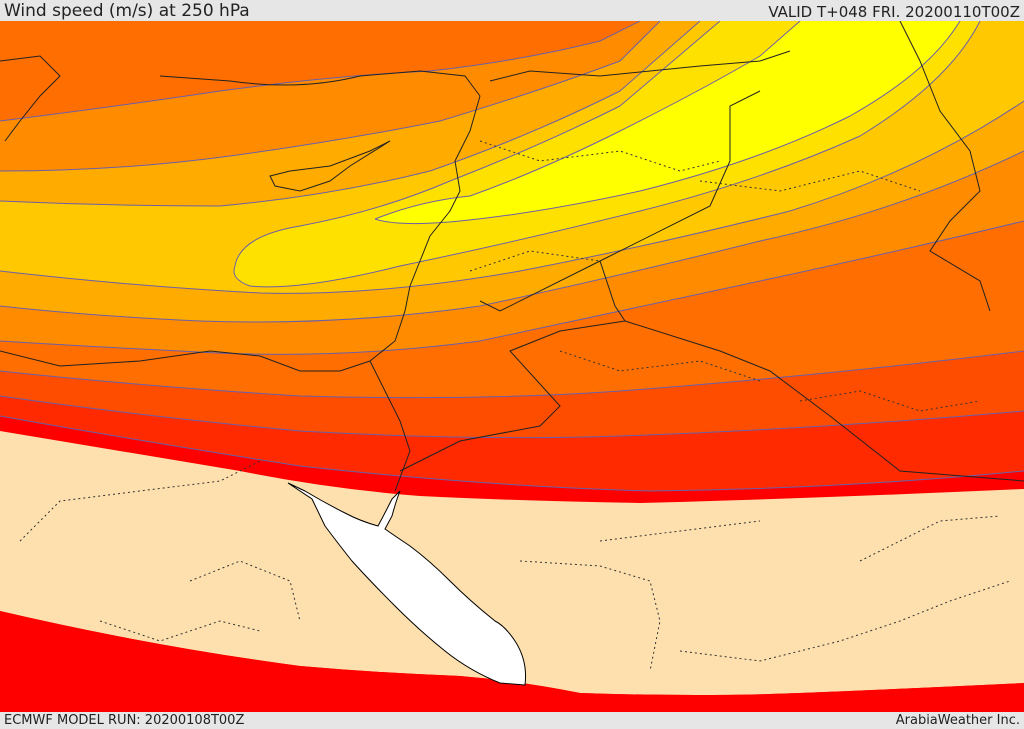 The image size is (1024, 729). I want to click on band-nw-patch, so click(110, 71).